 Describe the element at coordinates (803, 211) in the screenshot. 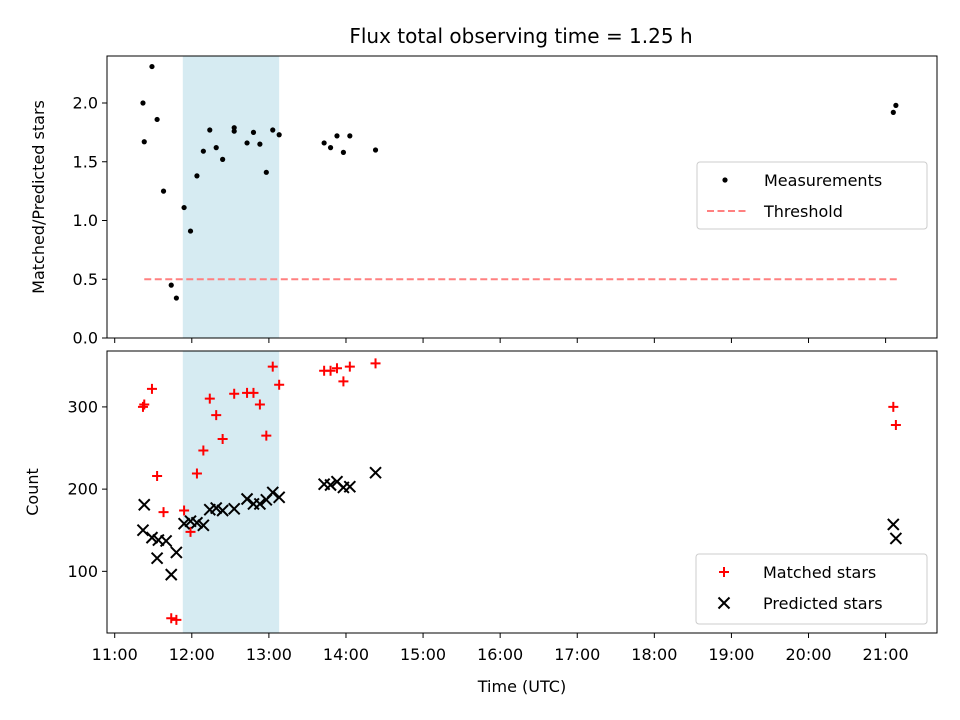

I see `legend-label: Threshold` at that location.